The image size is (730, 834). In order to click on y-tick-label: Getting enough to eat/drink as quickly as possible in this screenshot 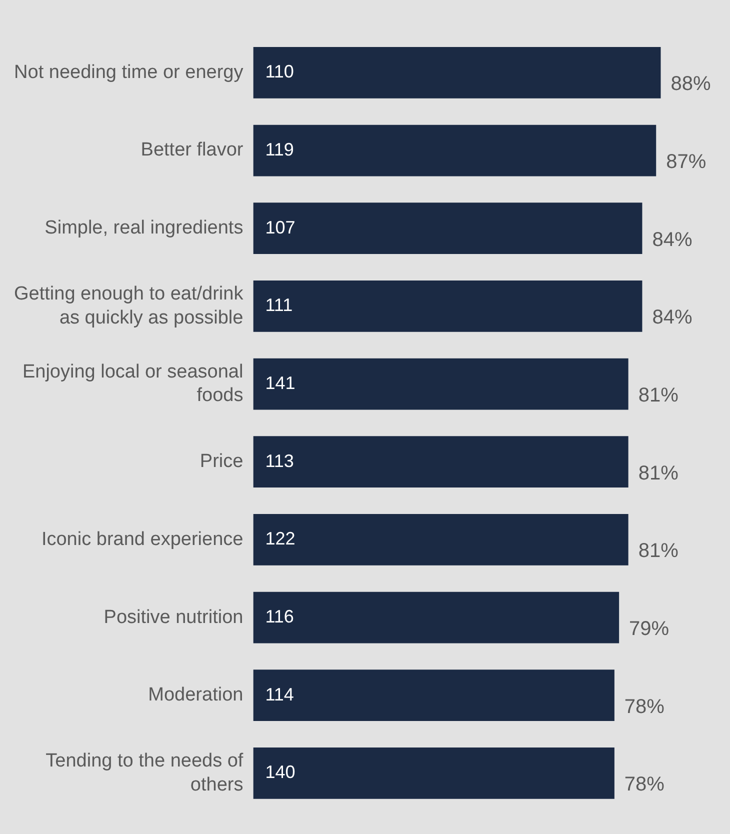, I will do `click(129, 306)`.